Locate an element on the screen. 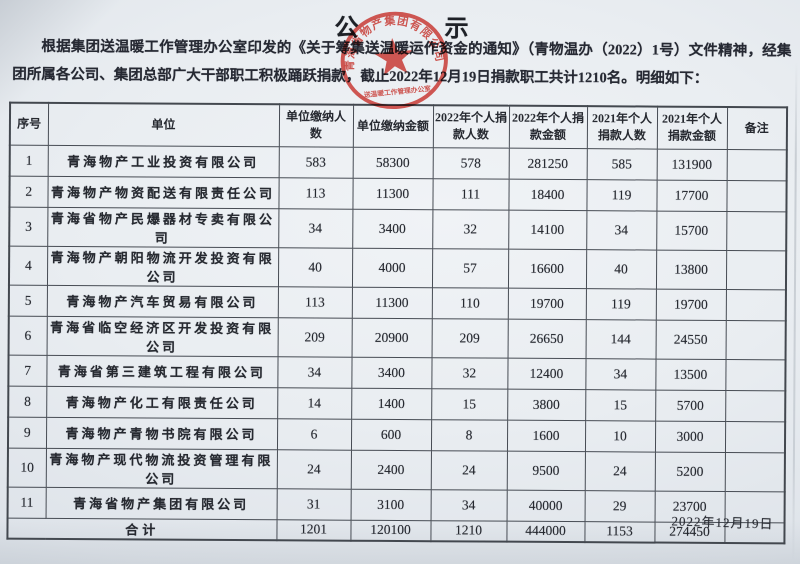  value-cell: 29 is located at coordinates (619, 506).